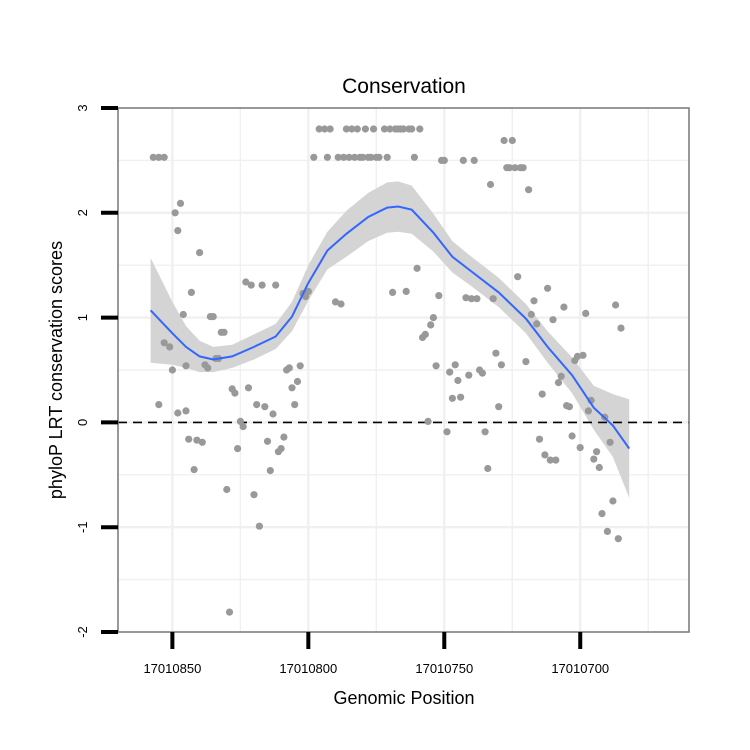 The height and width of the screenshot is (750, 750). What do you see at coordinates (444, 668) in the screenshot?
I see `x-tick-label: 17010750` at bounding box center [444, 668].